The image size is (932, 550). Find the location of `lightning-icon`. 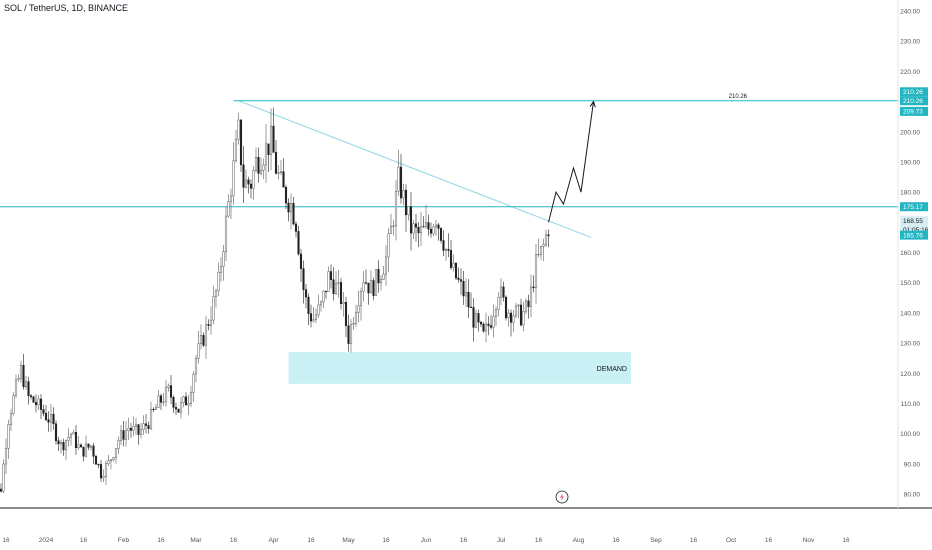

lightning-icon is located at coordinates (562, 497).